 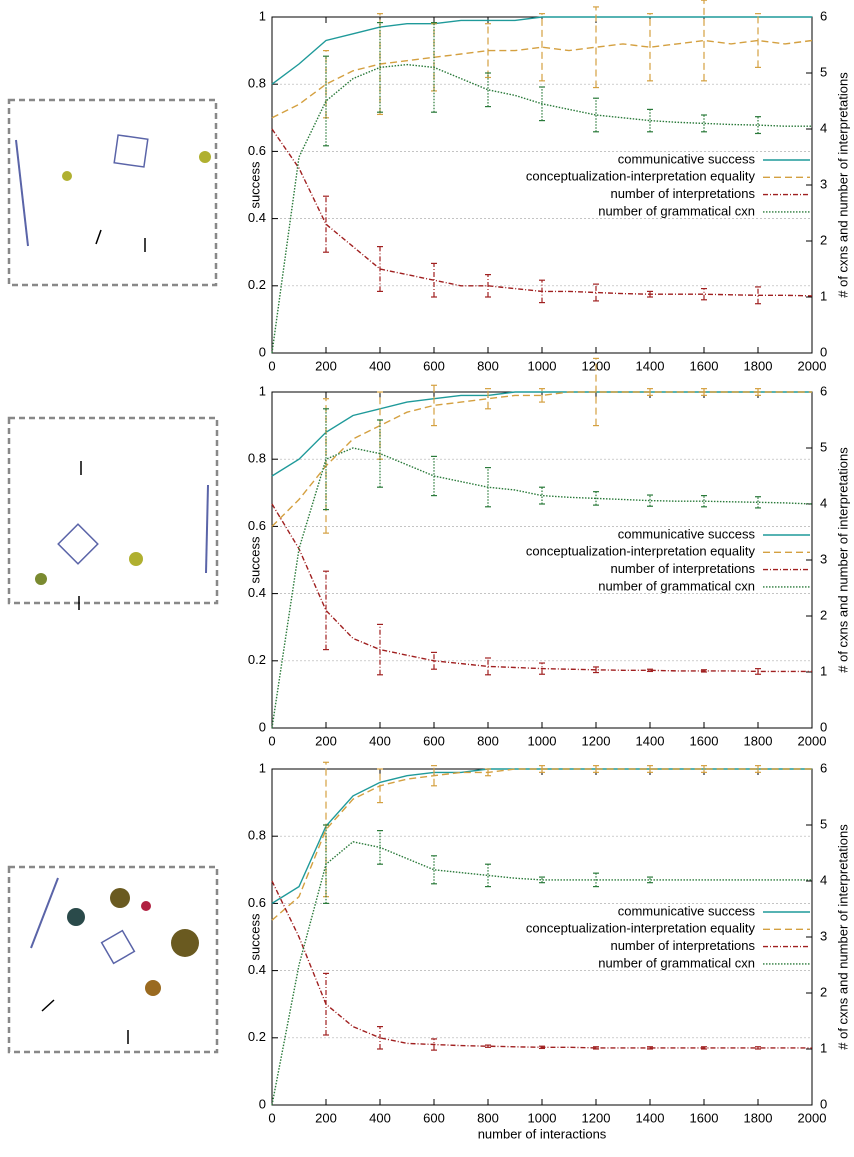 What do you see at coordinates (257, 1036) in the screenshot?
I see `y-tick-label: 0.2` at bounding box center [257, 1036].